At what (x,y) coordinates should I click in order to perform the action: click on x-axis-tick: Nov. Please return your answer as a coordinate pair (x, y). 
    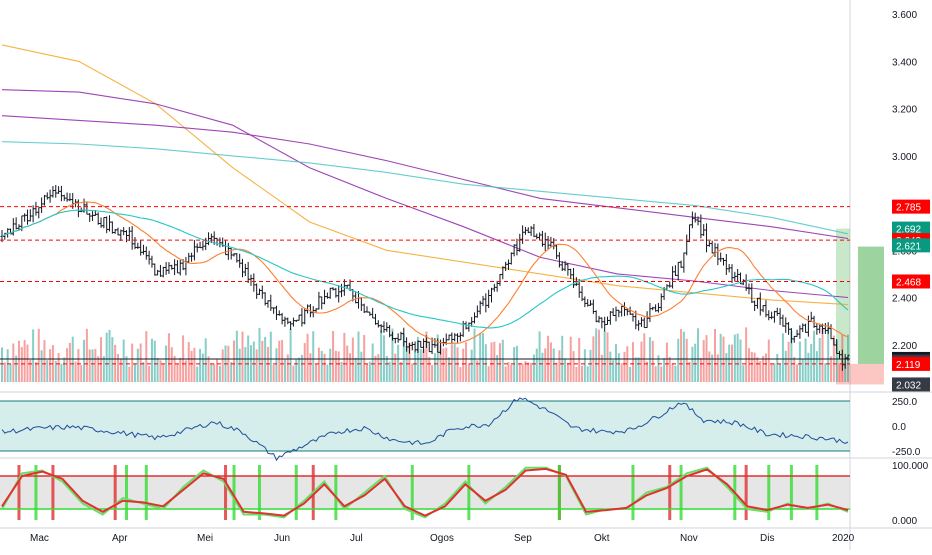
    Looking at the image, I should click on (689, 538).